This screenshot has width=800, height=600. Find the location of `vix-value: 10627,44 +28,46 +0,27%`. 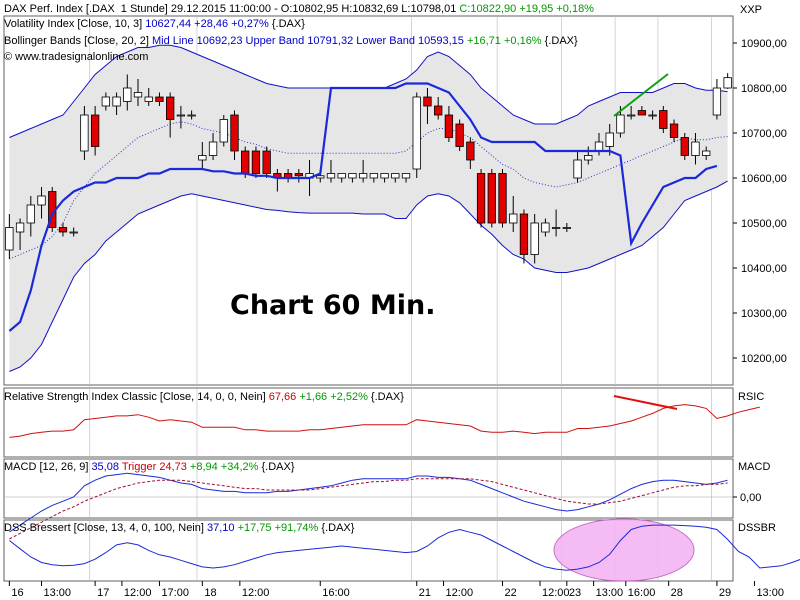

vix-value: 10627,44 +28,46 +0,27% is located at coordinates (207, 24).